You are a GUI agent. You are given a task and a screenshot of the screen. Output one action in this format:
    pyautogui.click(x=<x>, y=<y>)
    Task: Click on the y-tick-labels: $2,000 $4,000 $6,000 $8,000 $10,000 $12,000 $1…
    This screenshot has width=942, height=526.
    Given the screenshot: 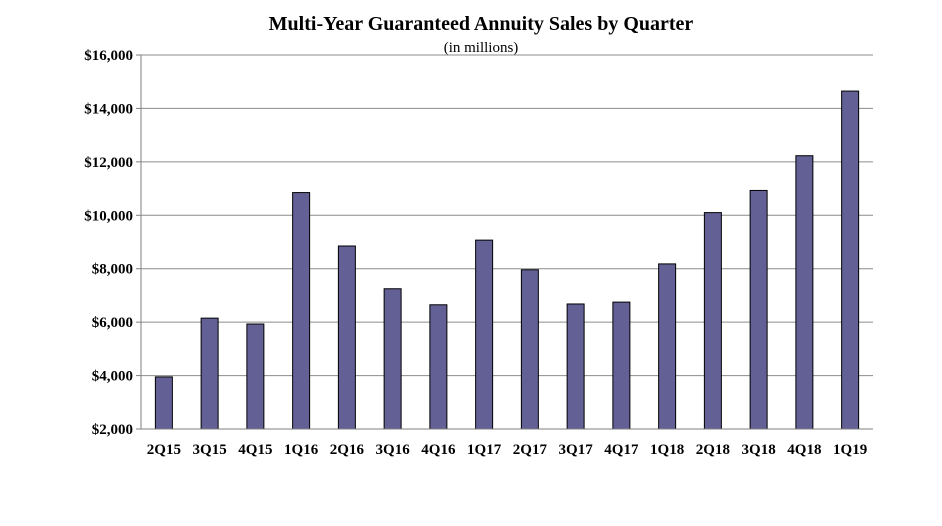 What is the action you would take?
    pyautogui.click(x=108, y=243)
    